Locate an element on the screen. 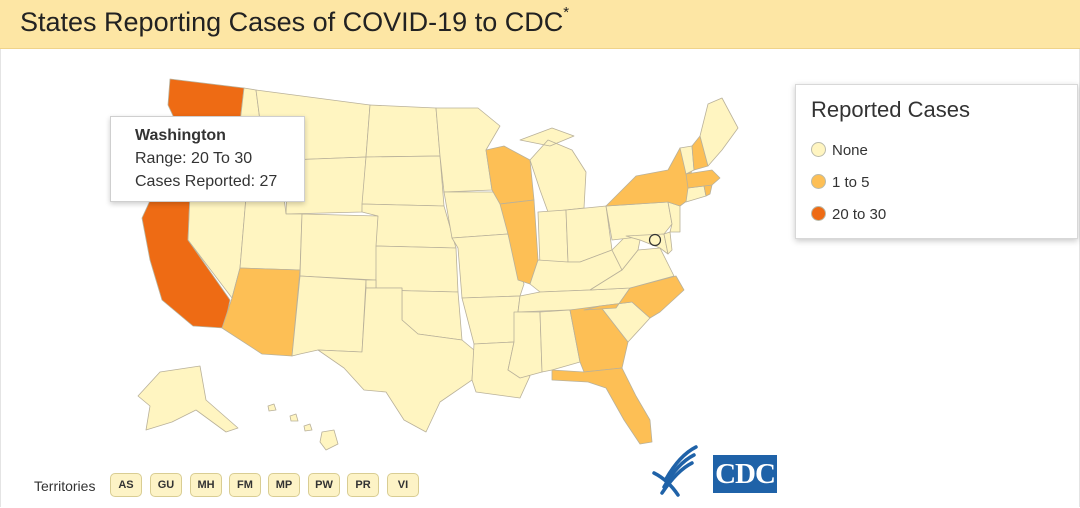 The width and height of the screenshot is (1080, 508). state-alaska is located at coordinates (188, 399).